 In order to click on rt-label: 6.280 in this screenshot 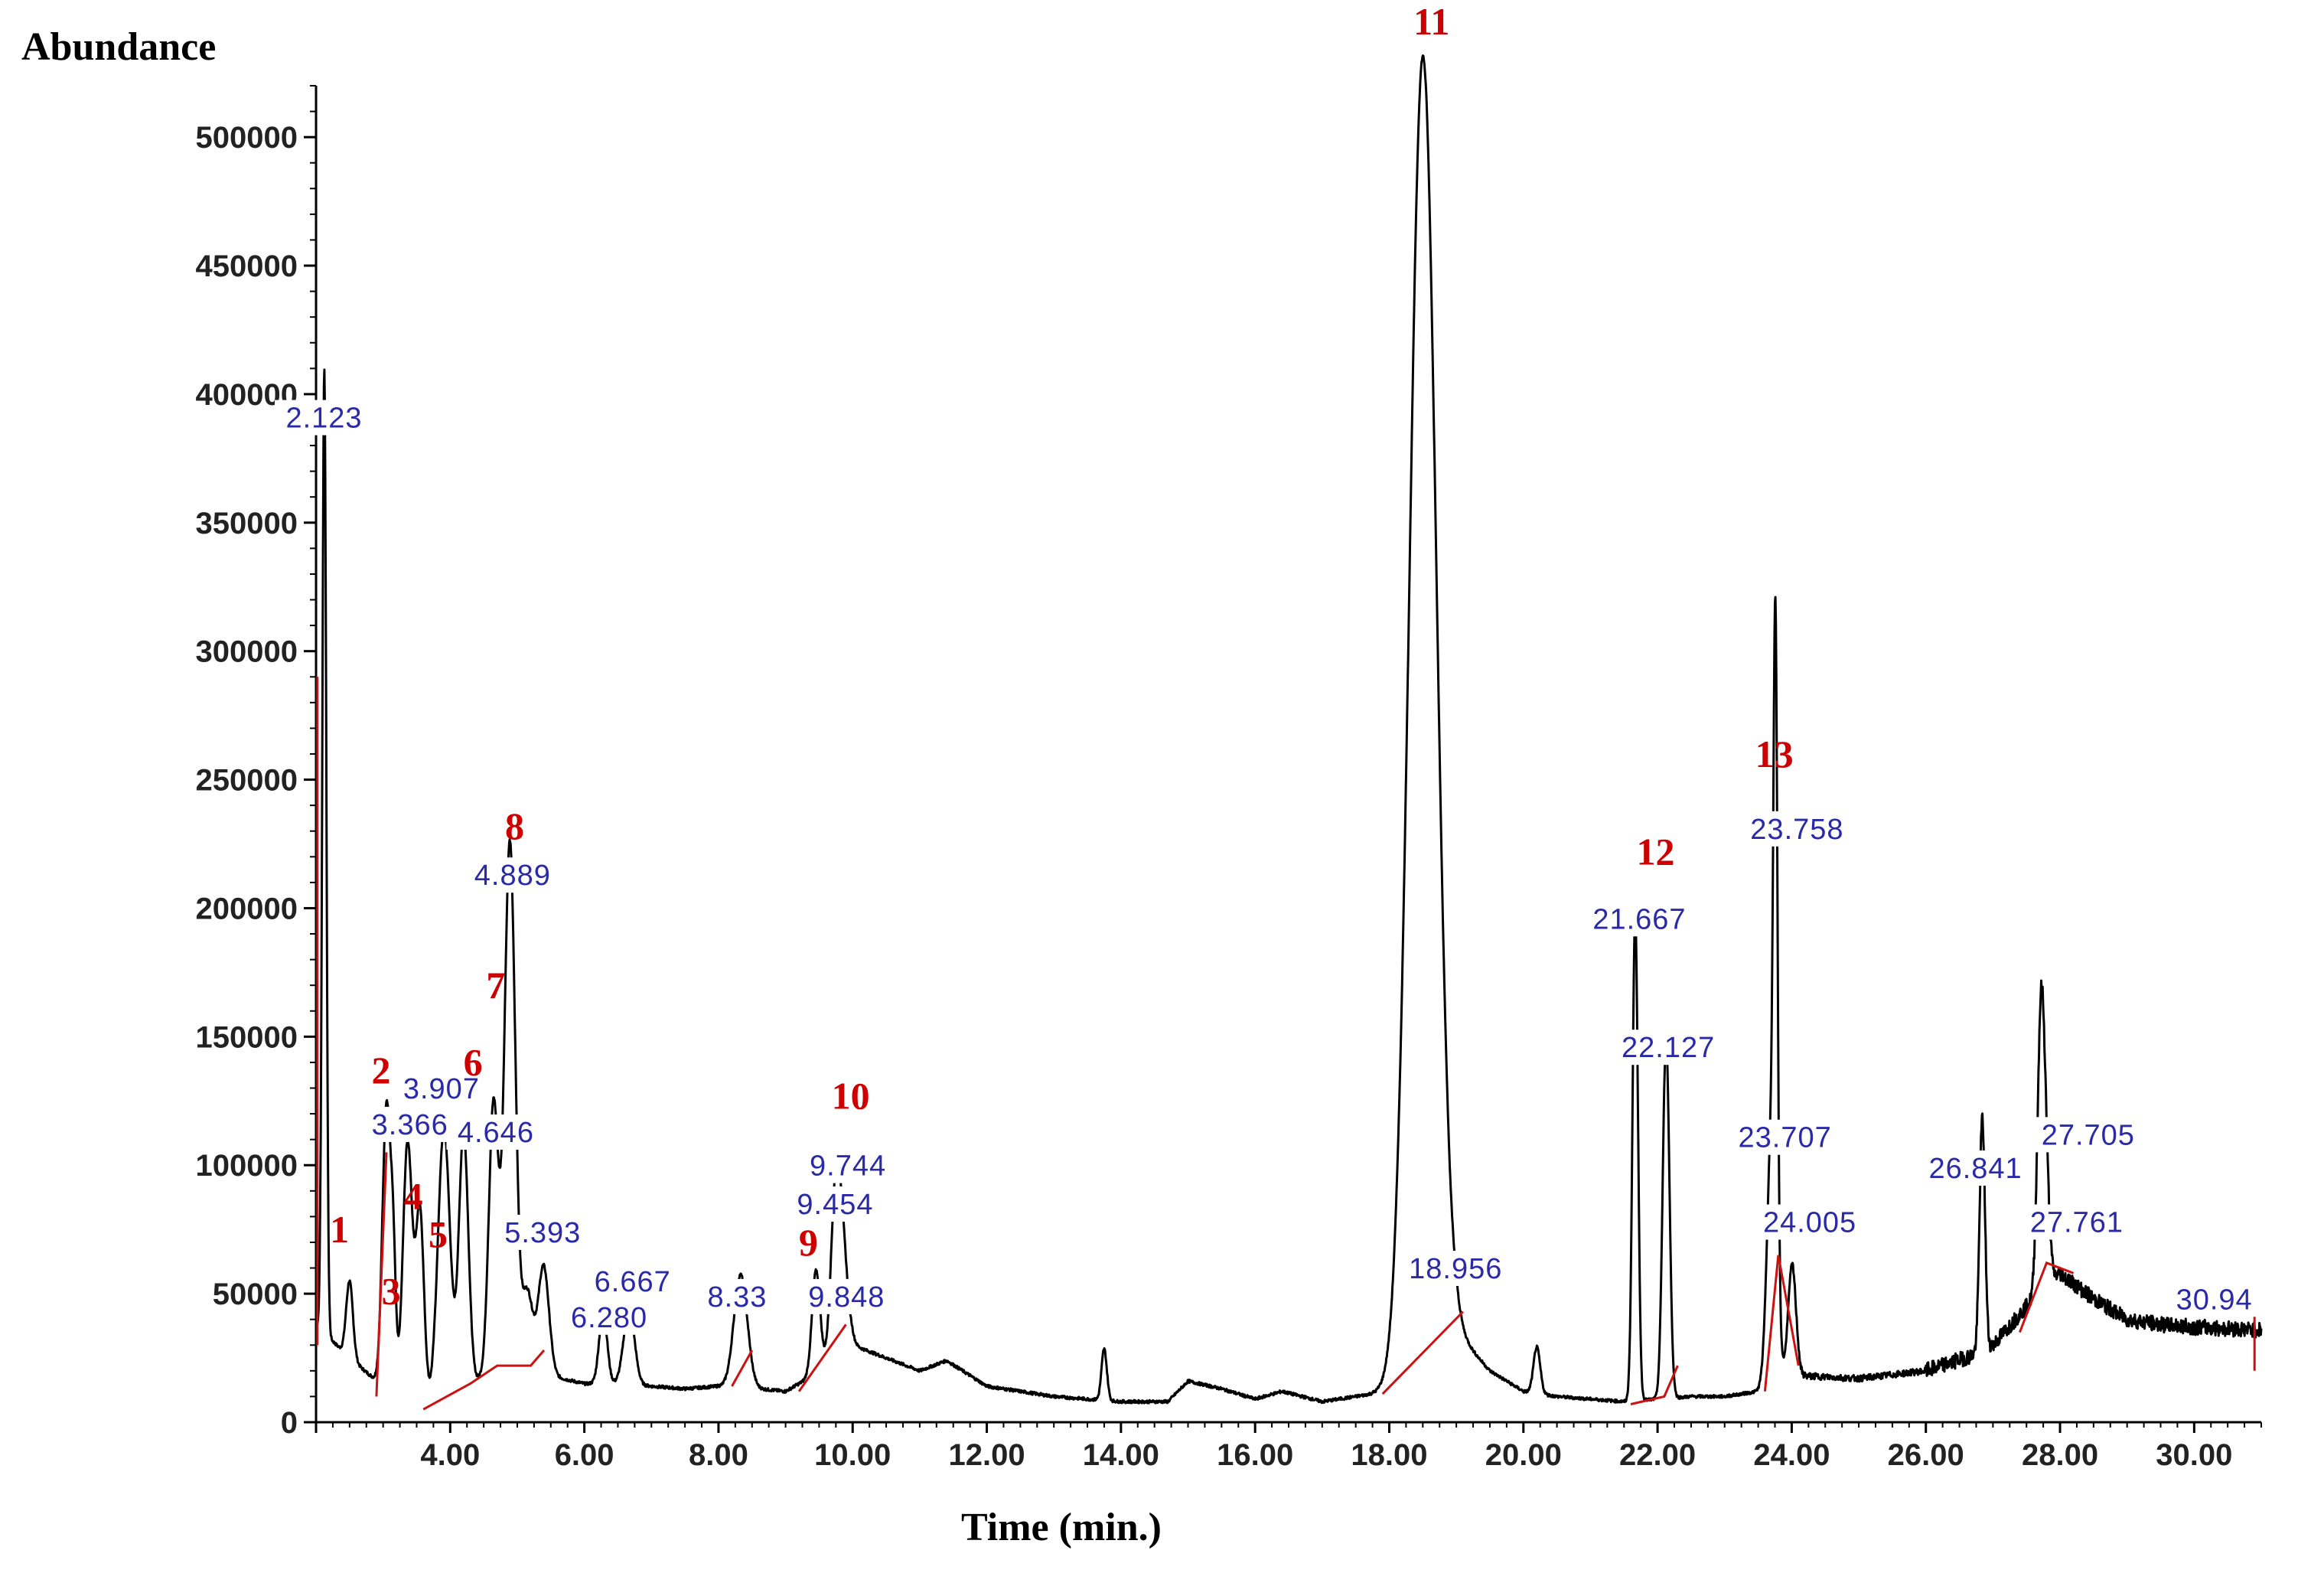, I will do `click(609, 1318)`.